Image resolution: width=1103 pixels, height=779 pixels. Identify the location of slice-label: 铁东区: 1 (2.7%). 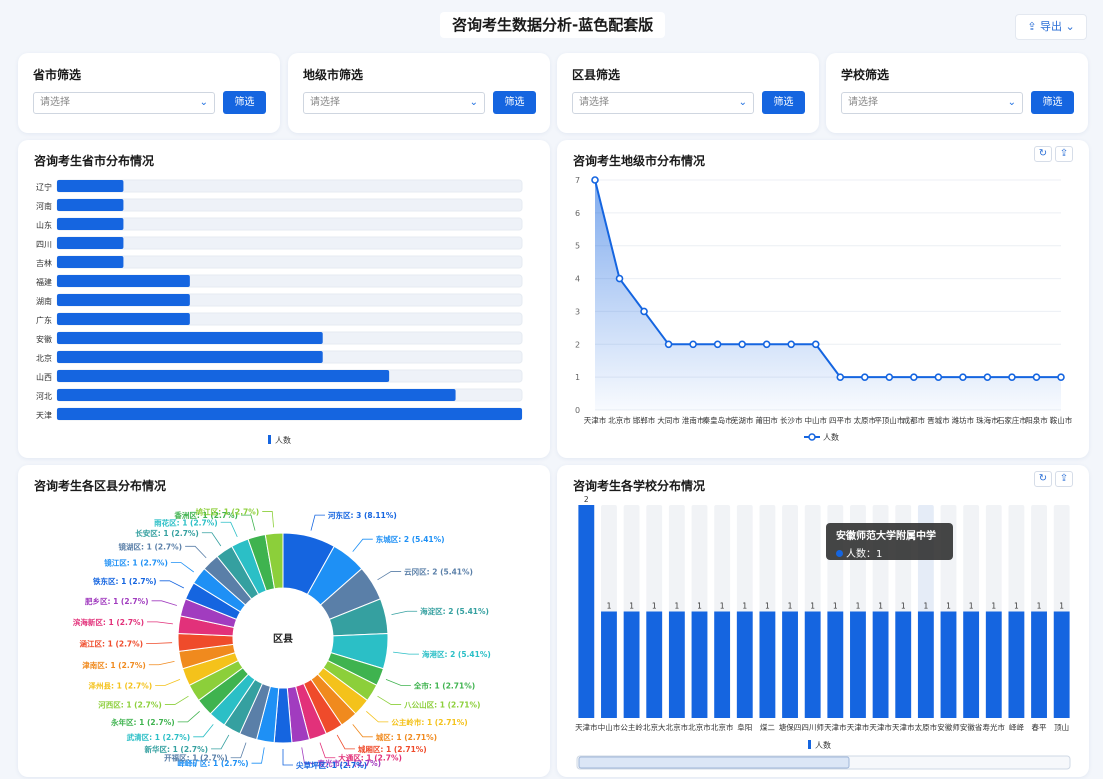
(125, 581).